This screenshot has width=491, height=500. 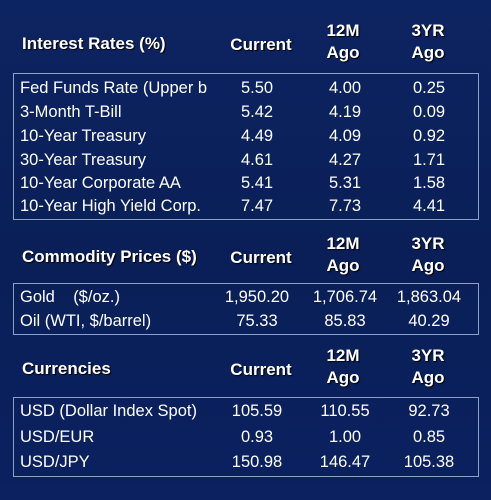 What do you see at coordinates (257, 136) in the screenshot?
I see `value-current: 4.49` at bounding box center [257, 136].